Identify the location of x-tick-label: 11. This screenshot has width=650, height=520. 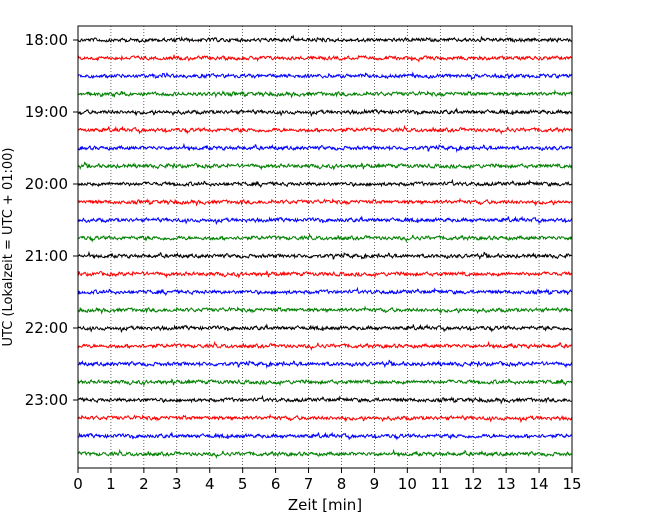
(440, 484).